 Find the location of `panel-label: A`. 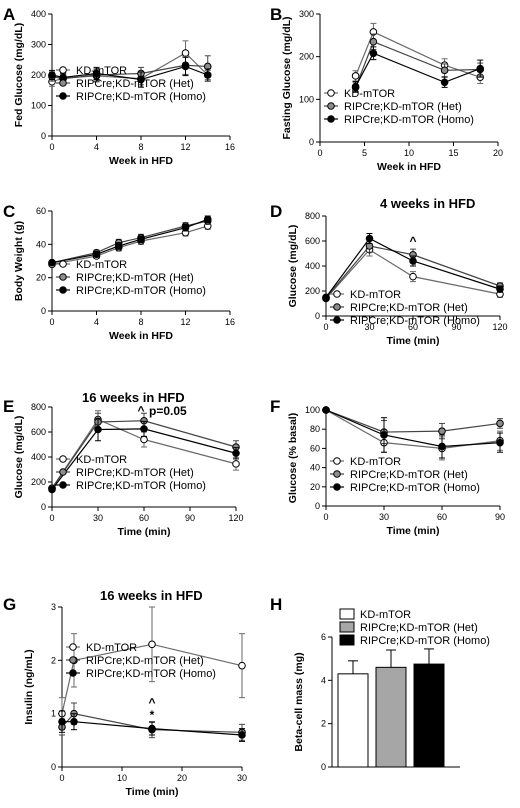

panel-label: A is located at coordinates (9, 14).